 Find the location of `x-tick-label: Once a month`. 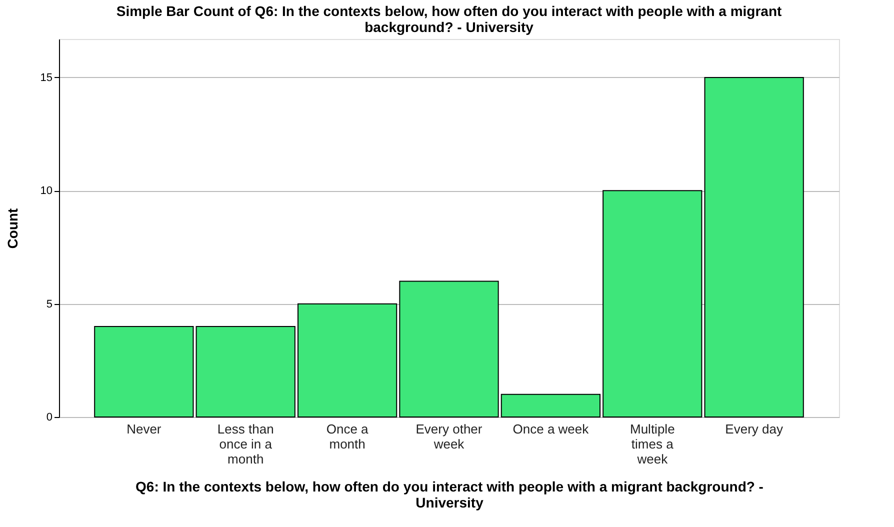

x-tick-label: Once a month is located at coordinates (348, 437).